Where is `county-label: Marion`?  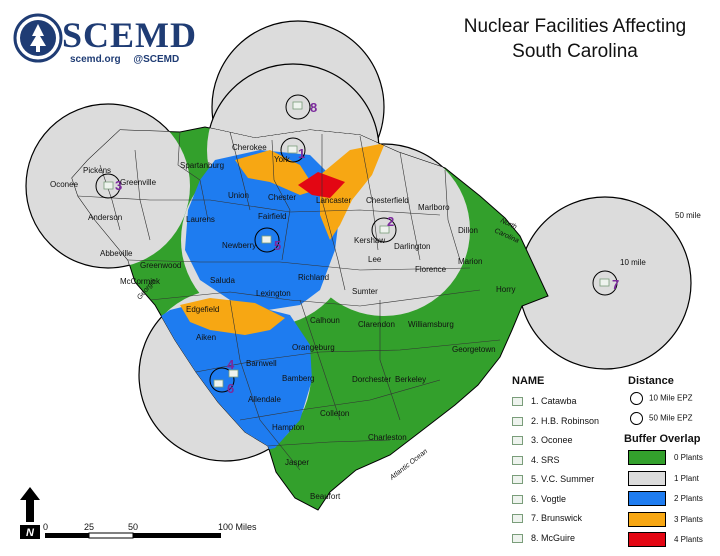 county-label: Marion is located at coordinates (470, 261).